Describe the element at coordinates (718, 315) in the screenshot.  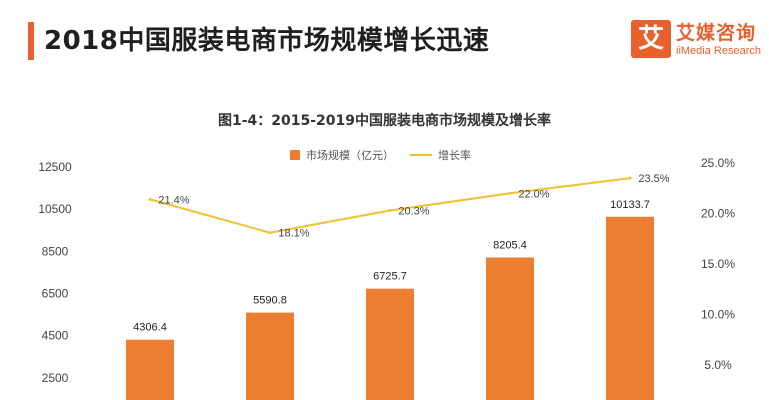
I see `y-right-tick-label: 10.0%` at that location.